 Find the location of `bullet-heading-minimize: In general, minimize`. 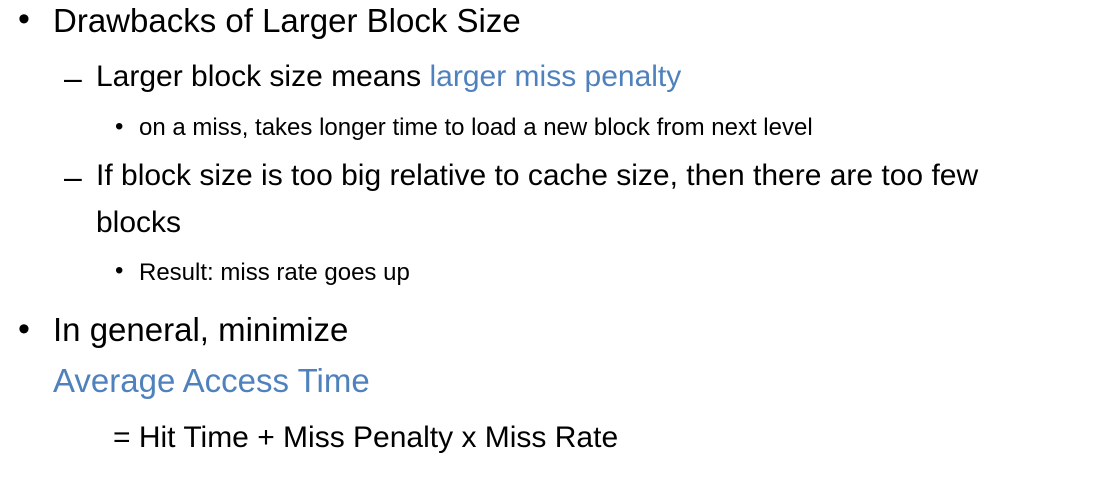

bullet-heading-minimize: In general, minimize is located at coordinates (201, 329).